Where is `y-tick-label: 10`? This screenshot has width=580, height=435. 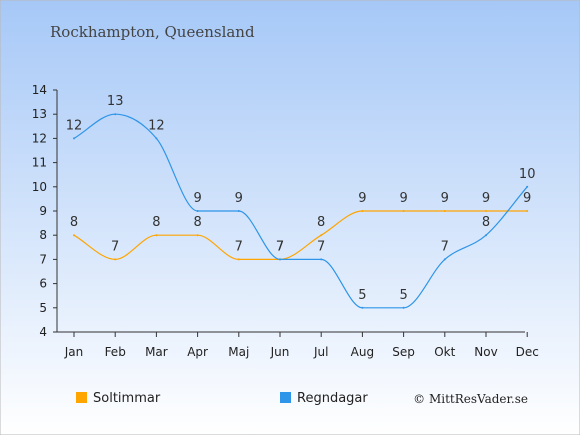
y-tick-label: 10 is located at coordinates (39, 187).